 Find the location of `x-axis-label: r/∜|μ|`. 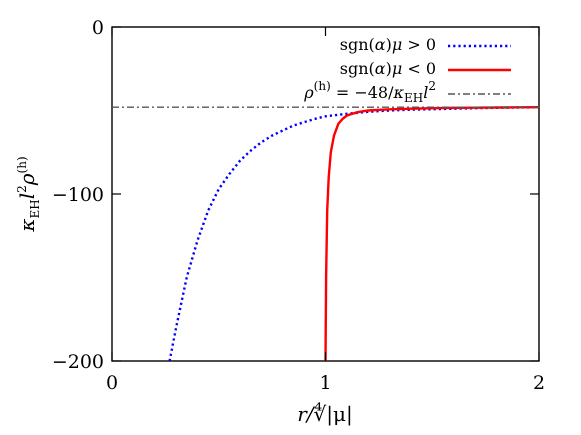

x-axis-label: r/∜|μ| is located at coordinates (325, 414).